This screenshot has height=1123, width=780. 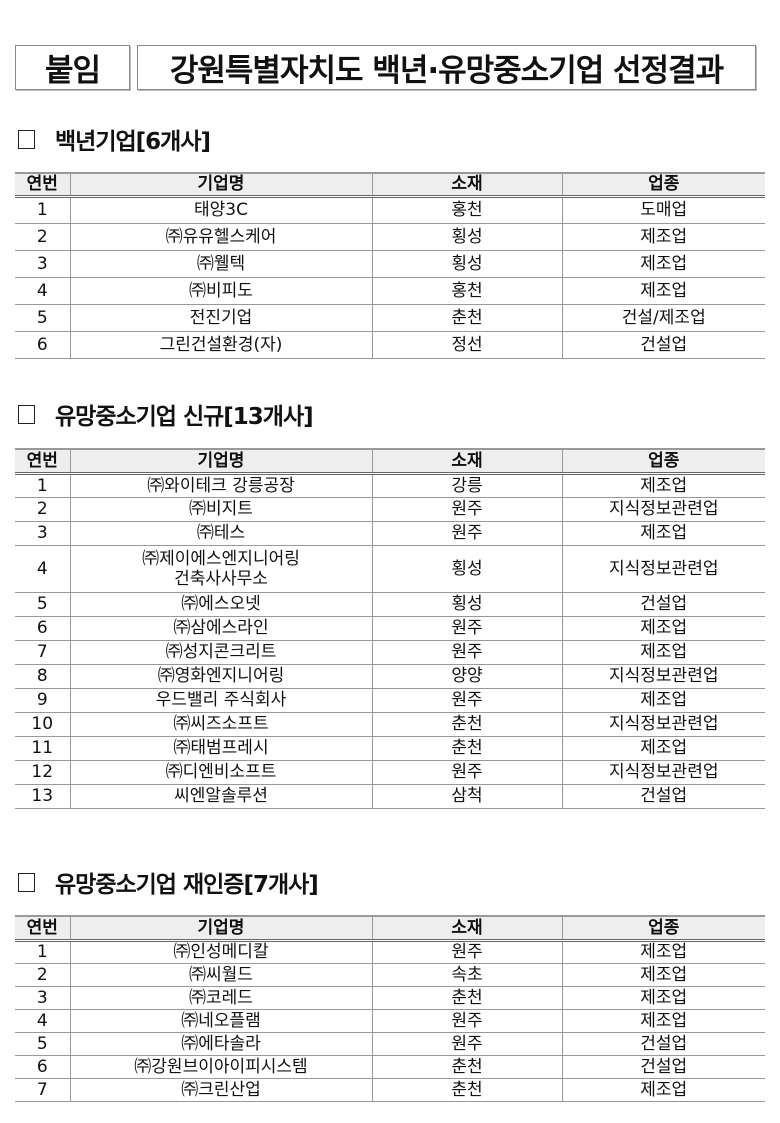 I want to click on table-row: 13 씨엔알솔루션 삼척 건설업, so click(x=390, y=796).